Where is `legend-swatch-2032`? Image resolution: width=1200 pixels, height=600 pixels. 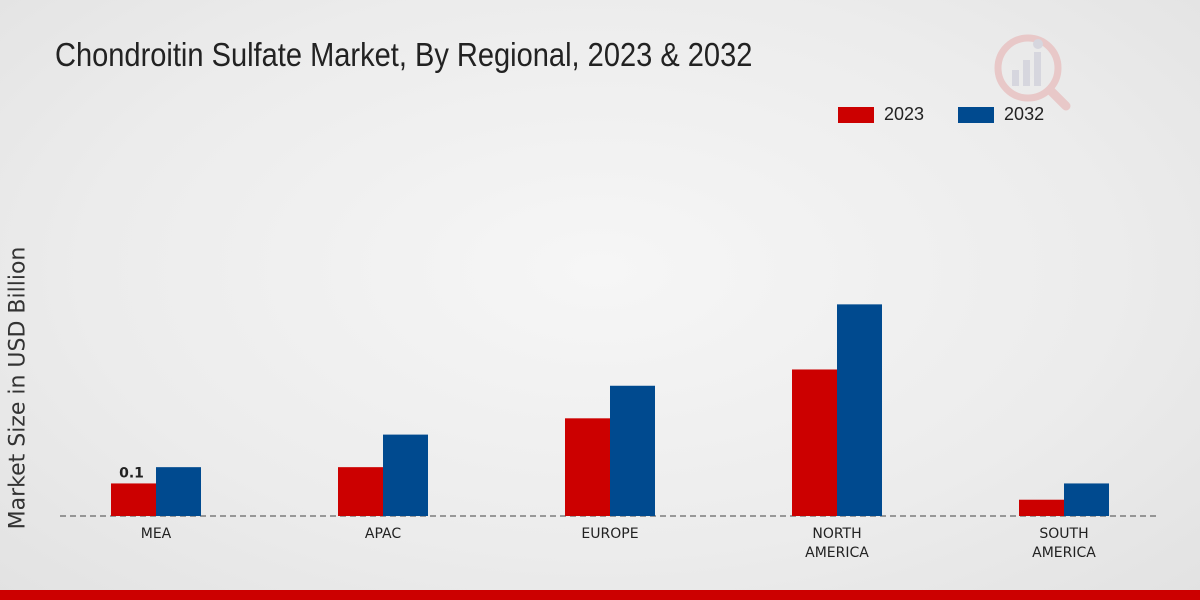
legend-swatch-2032 is located at coordinates (976, 114).